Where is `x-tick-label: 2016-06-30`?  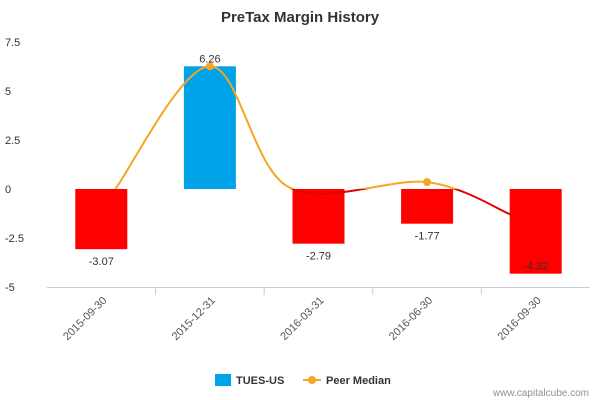 x-tick-label: 2016-06-30 is located at coordinates (411, 319).